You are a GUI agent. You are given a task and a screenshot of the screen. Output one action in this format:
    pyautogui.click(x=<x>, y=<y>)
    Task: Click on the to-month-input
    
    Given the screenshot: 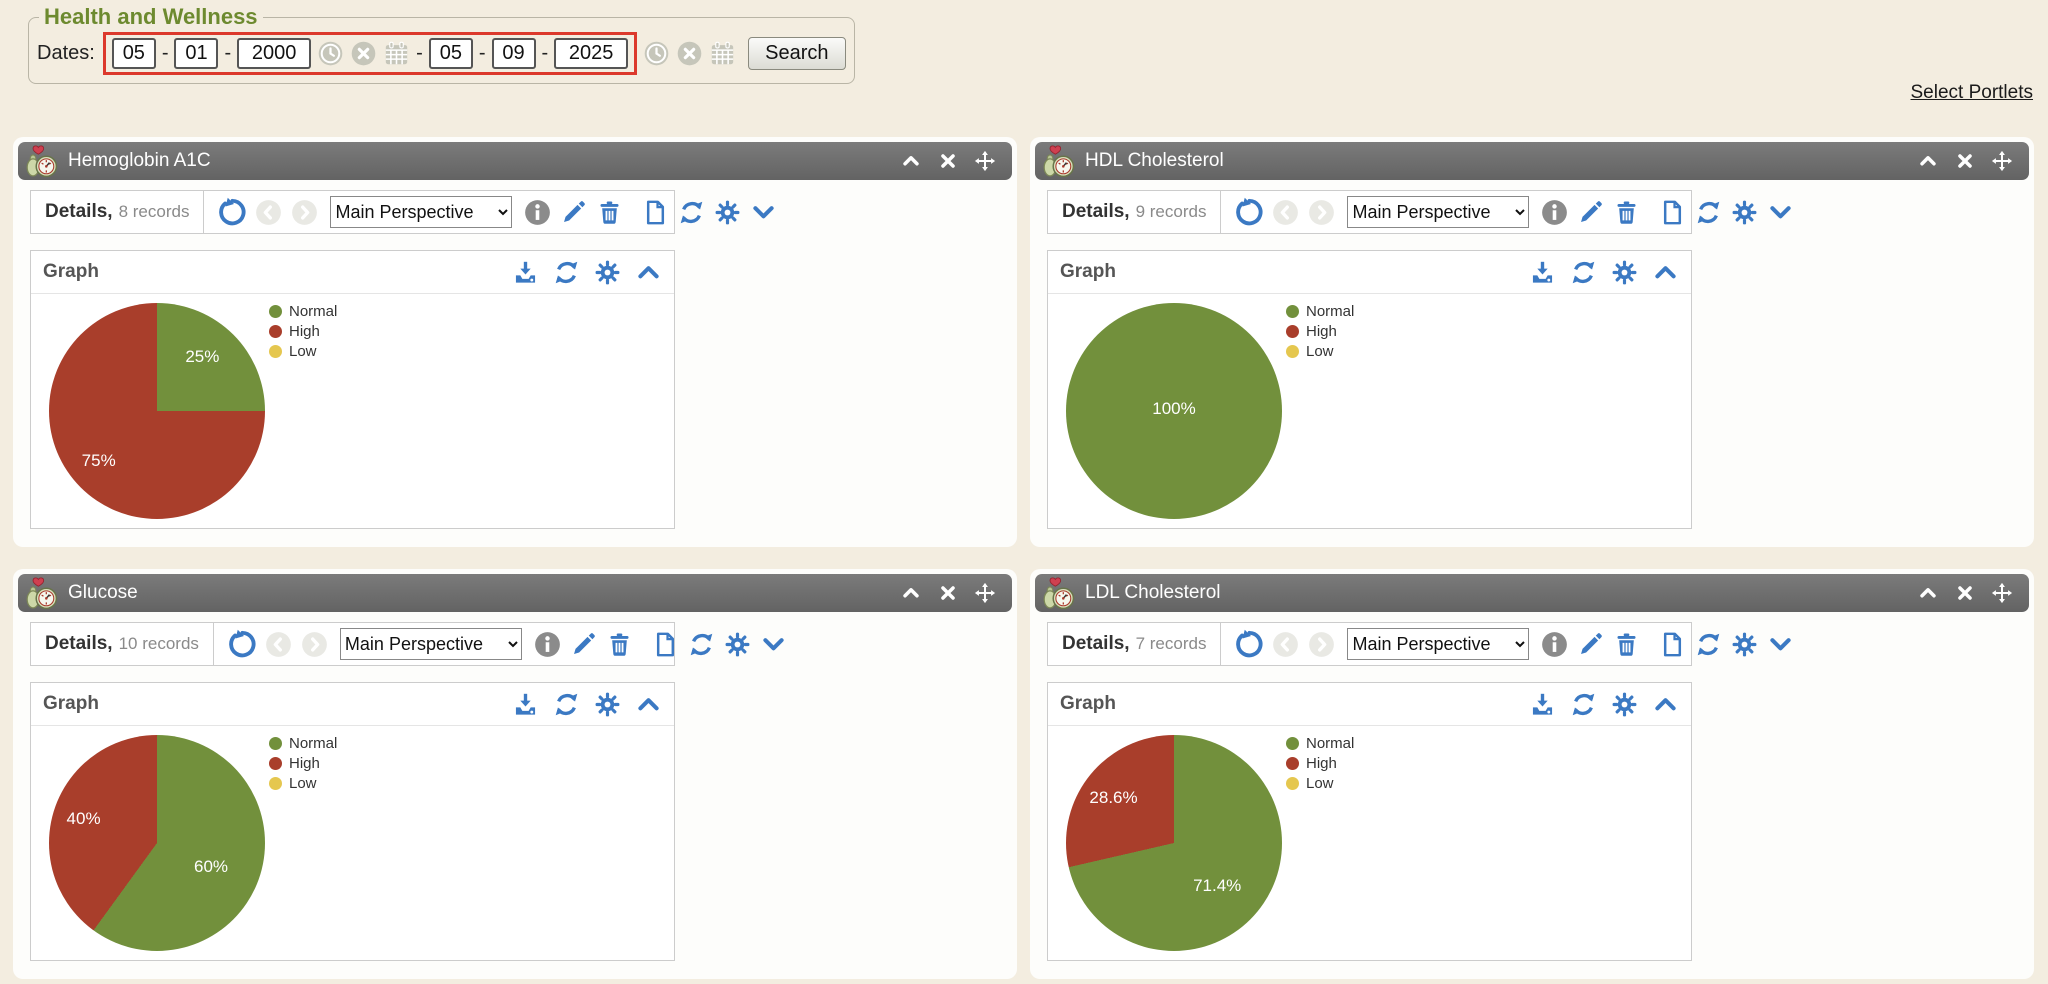 What is the action you would take?
    pyautogui.click(x=450, y=53)
    